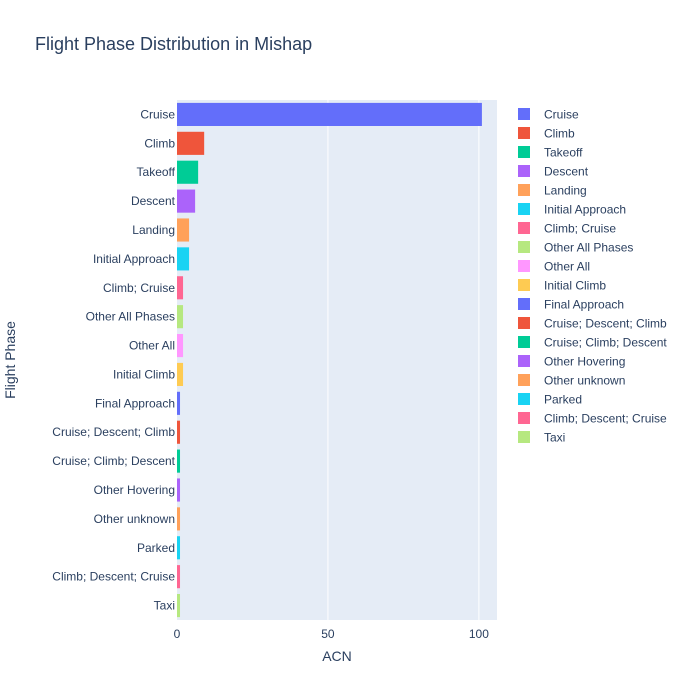 This screenshot has width=700, height=700. What do you see at coordinates (563, 153) in the screenshot?
I see `legend-label: Takeoff` at bounding box center [563, 153].